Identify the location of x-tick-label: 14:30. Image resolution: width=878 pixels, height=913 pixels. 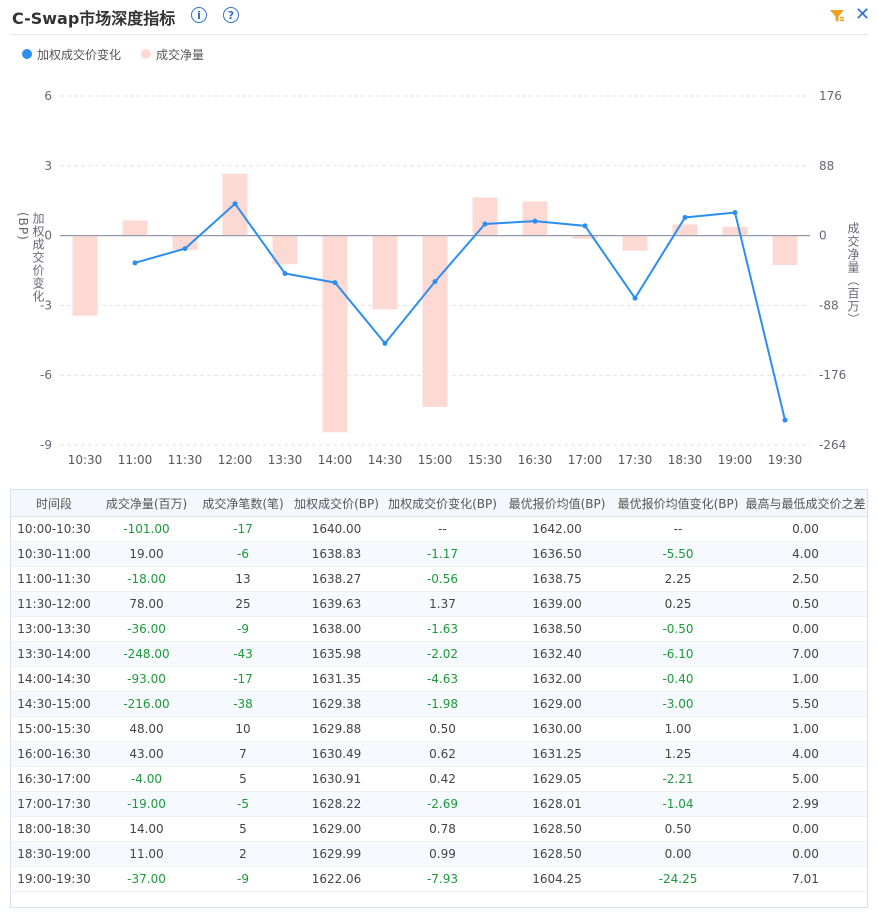
(385, 460).